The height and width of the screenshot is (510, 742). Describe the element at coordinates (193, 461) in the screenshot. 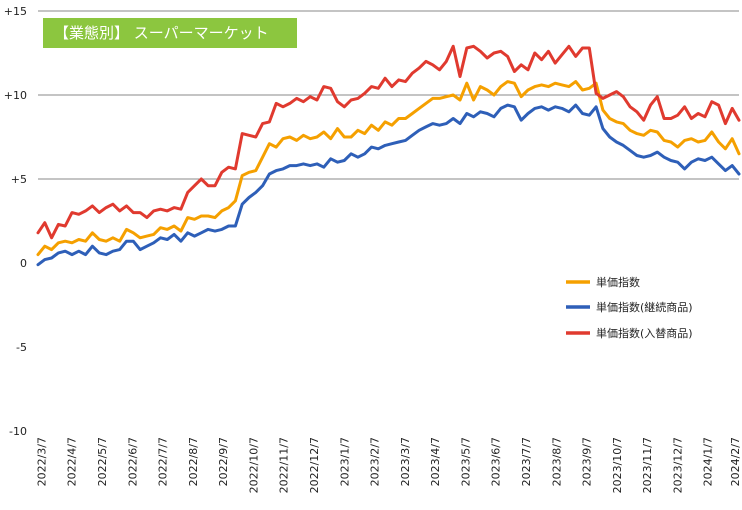

I see `x-tick-label: 2022/8/7` at that location.